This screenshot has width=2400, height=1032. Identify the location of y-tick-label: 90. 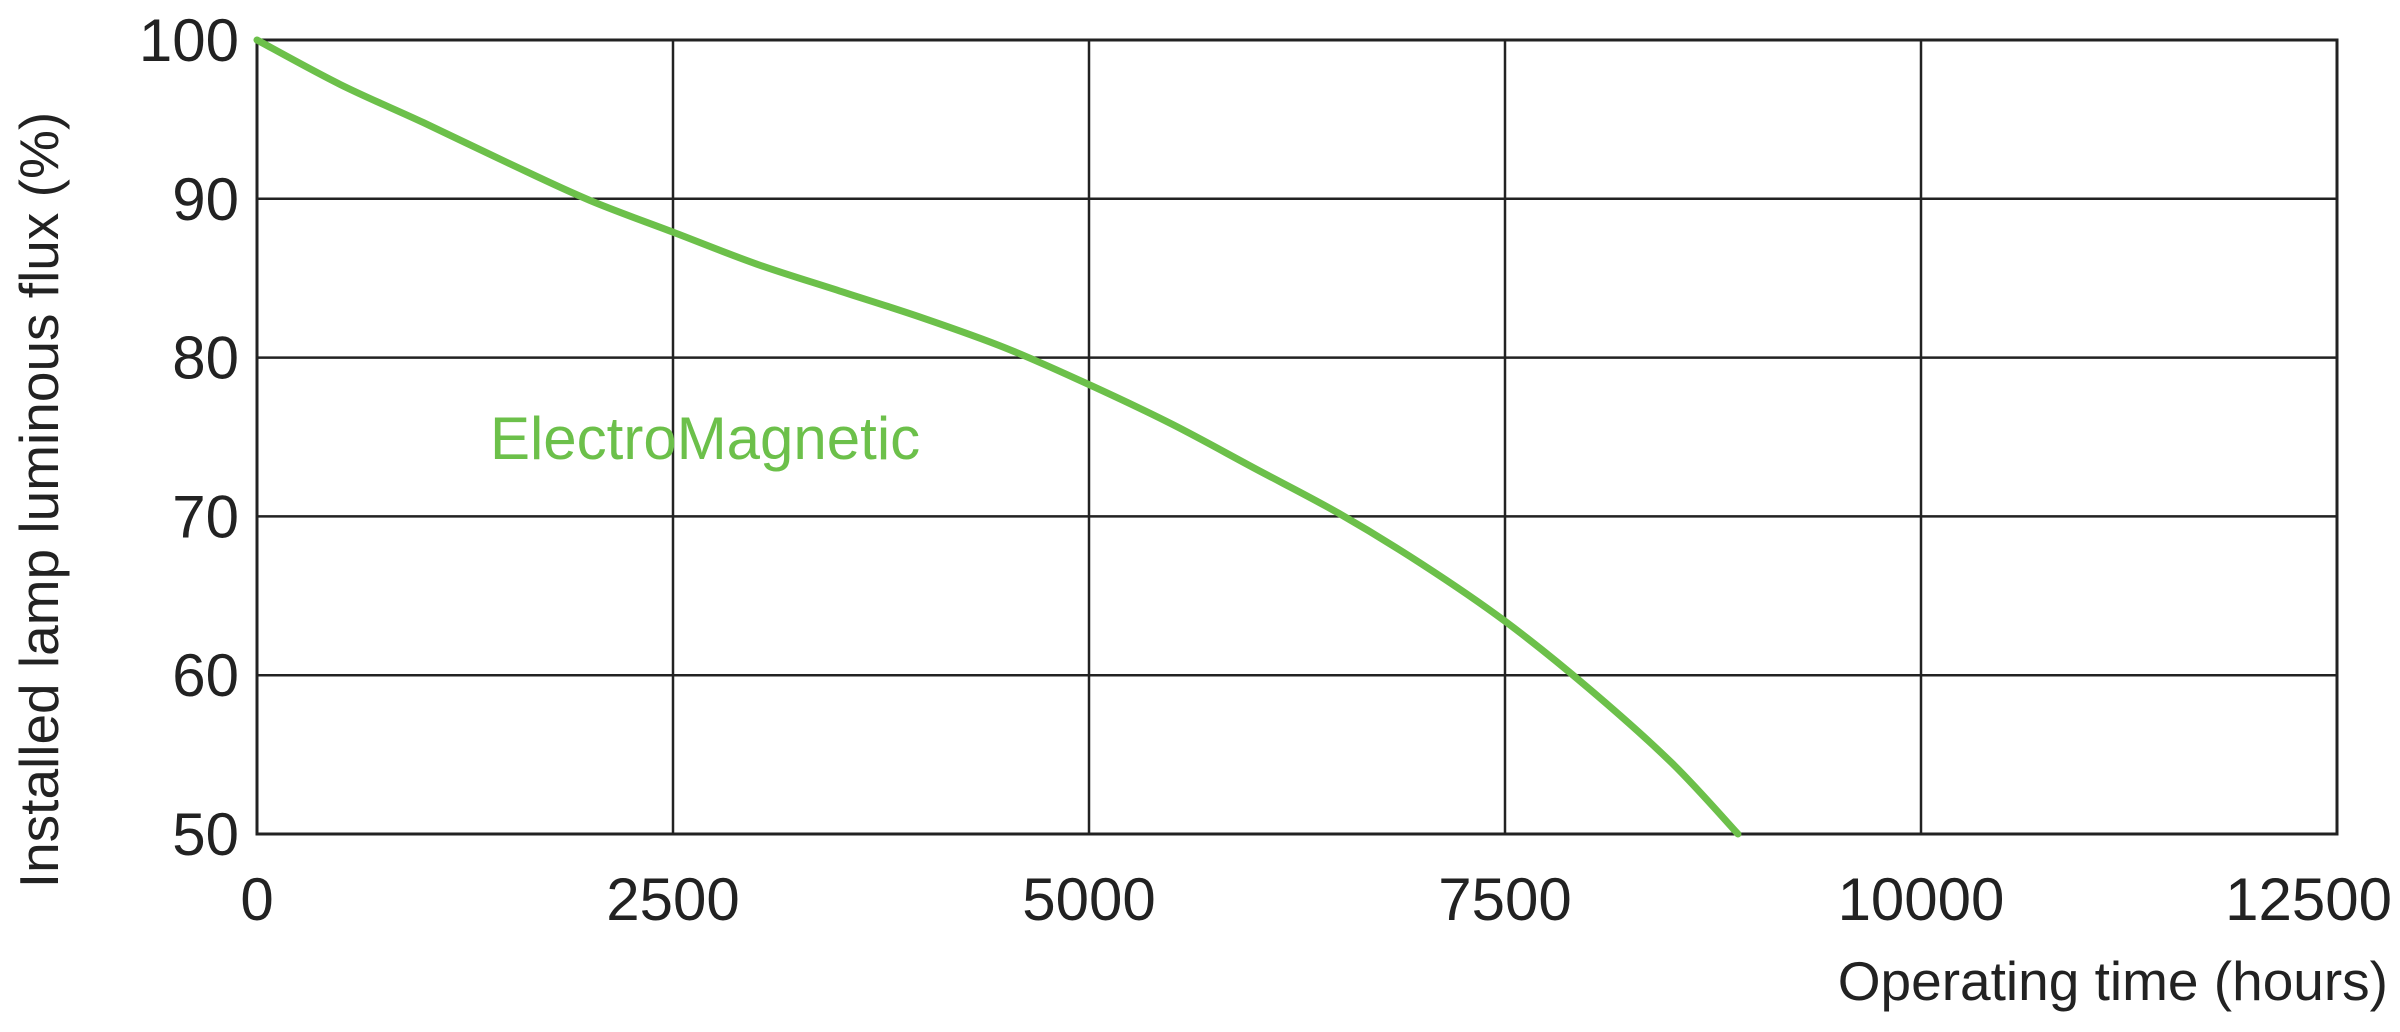
(205, 199).